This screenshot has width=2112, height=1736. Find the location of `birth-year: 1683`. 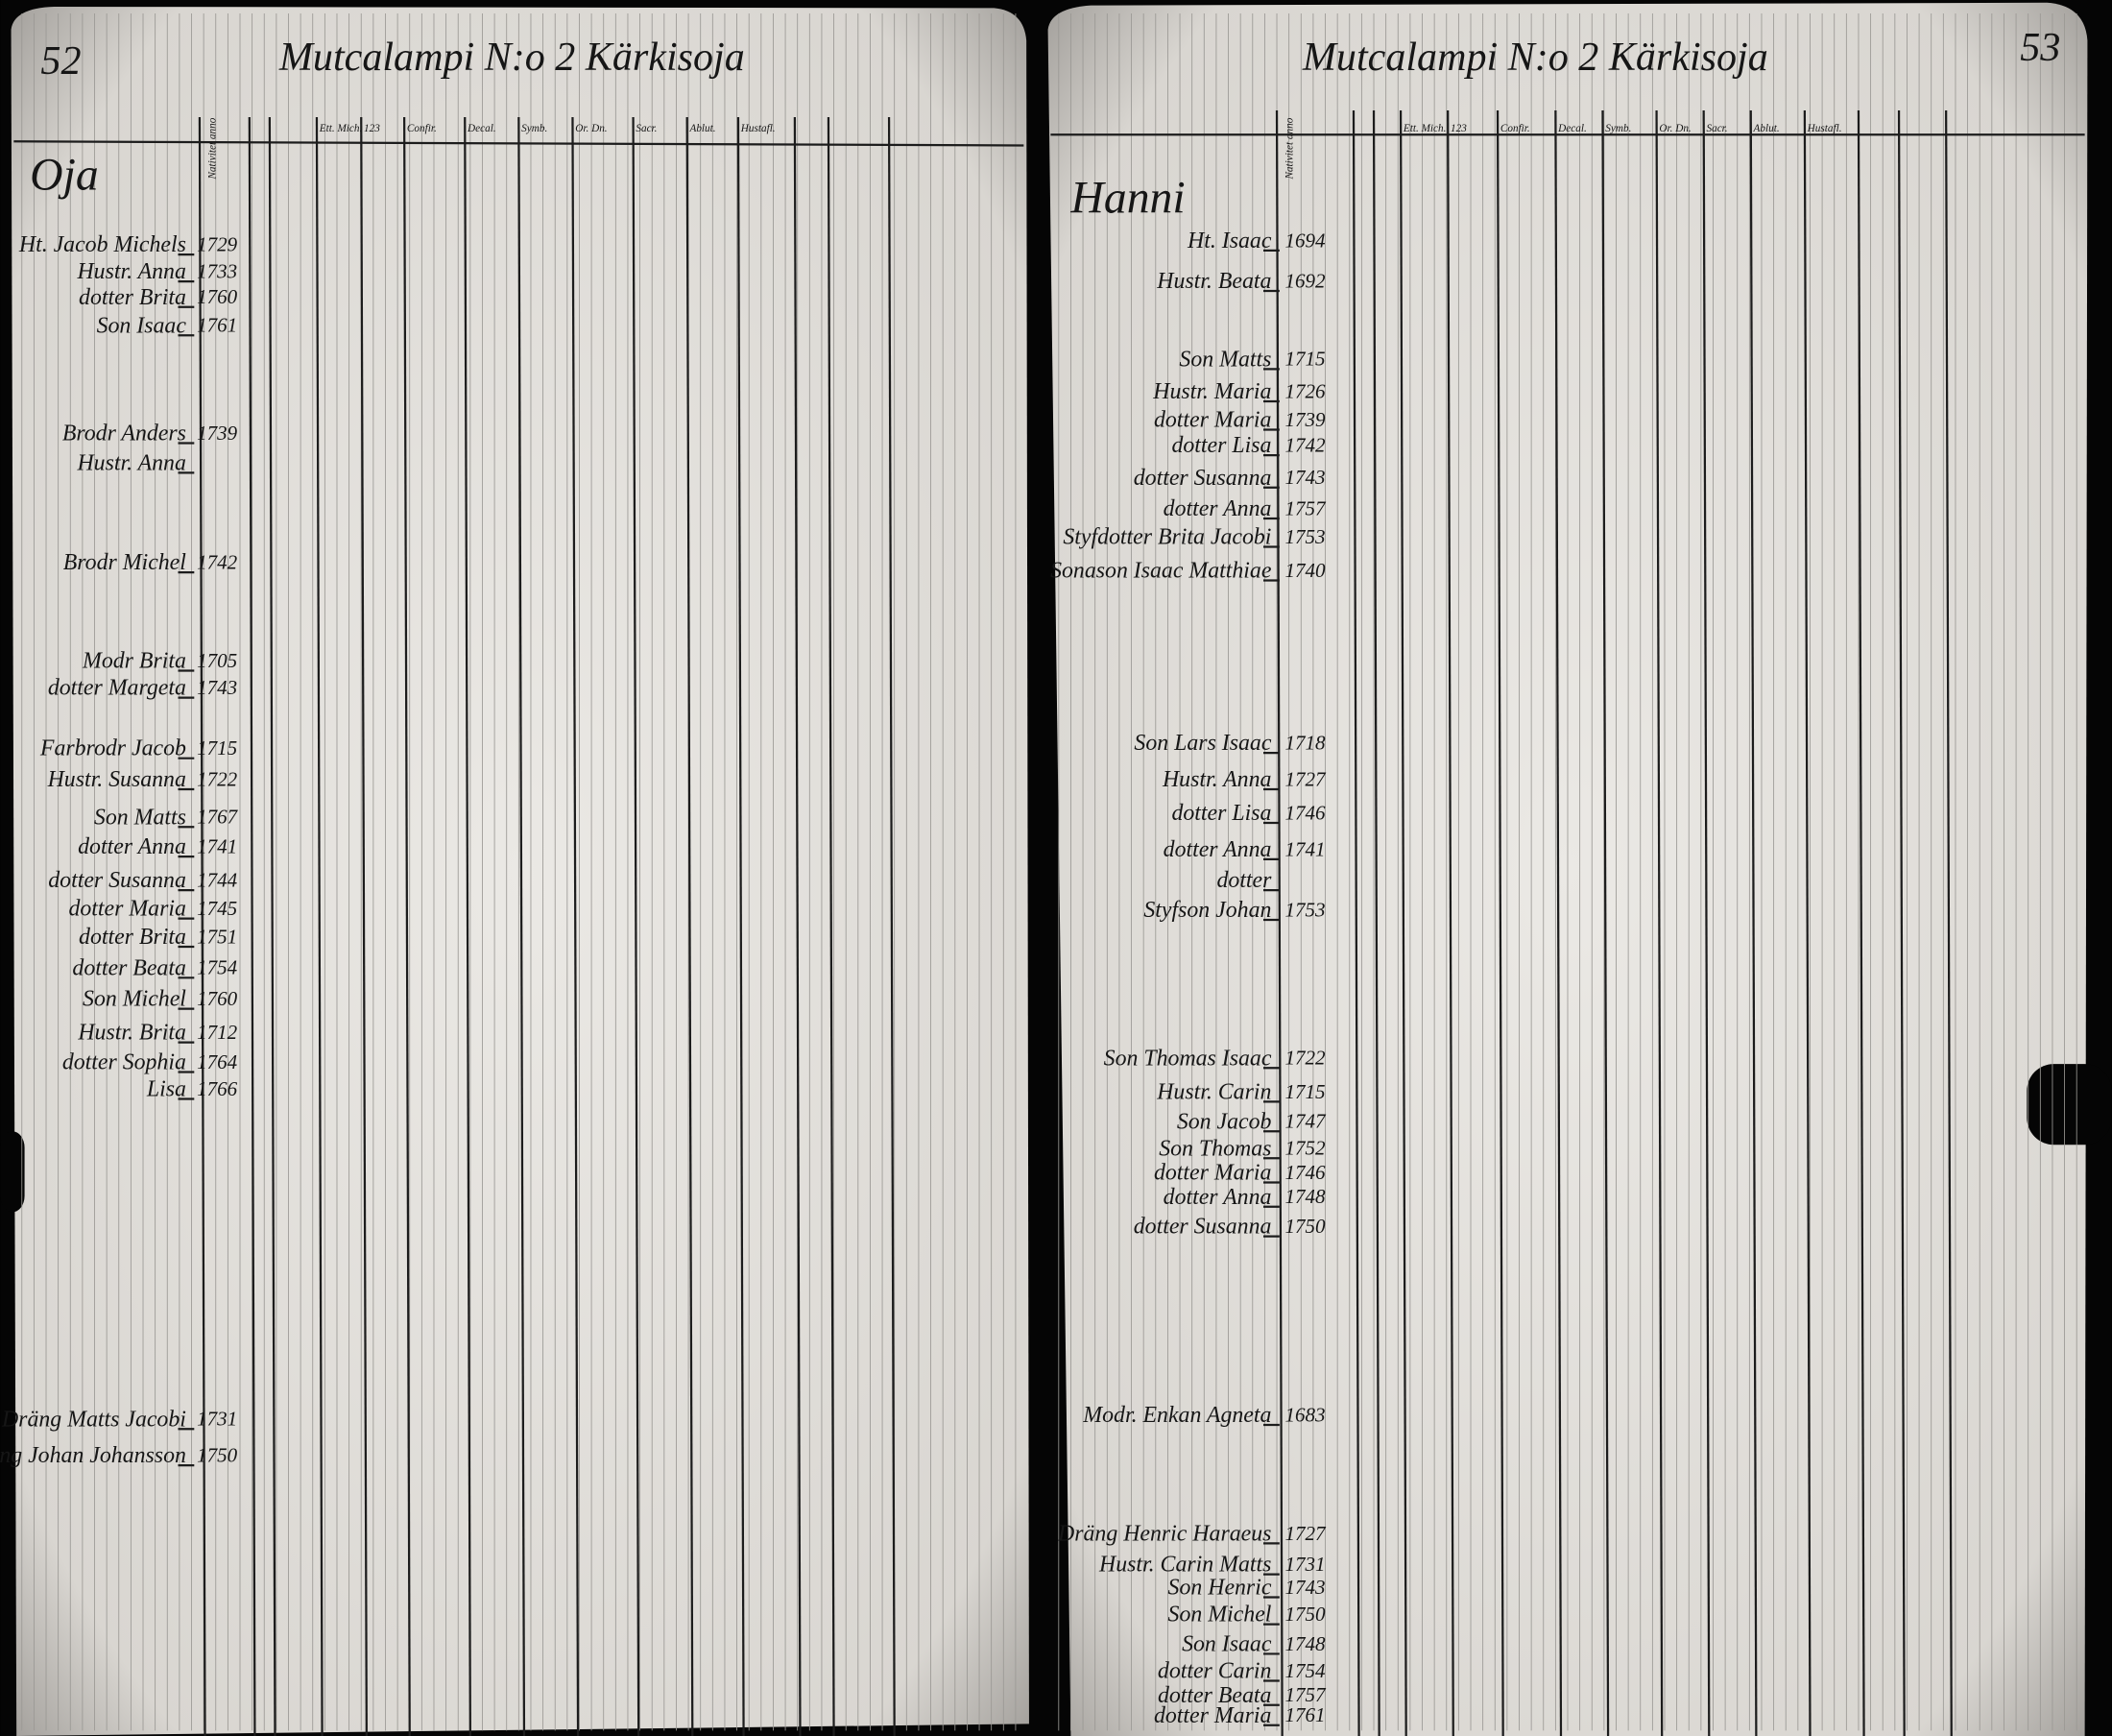

birth-year: 1683 is located at coordinates (1304, 1414).